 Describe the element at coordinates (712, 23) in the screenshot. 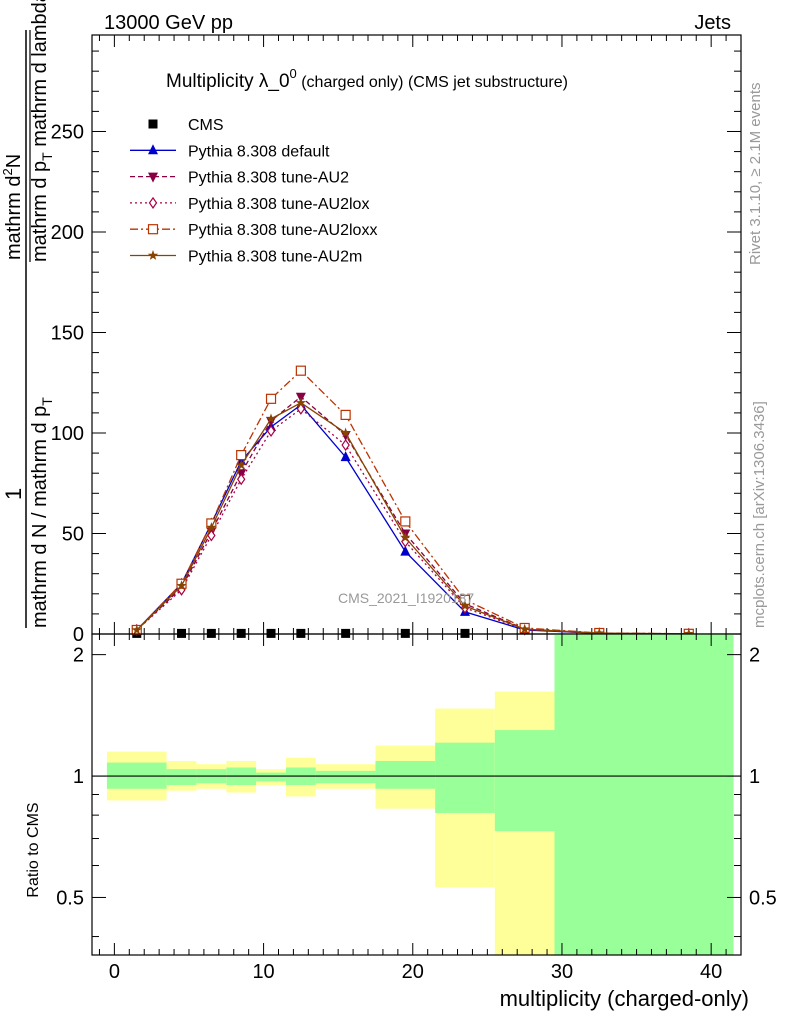

I see `header-right: Jets` at that location.